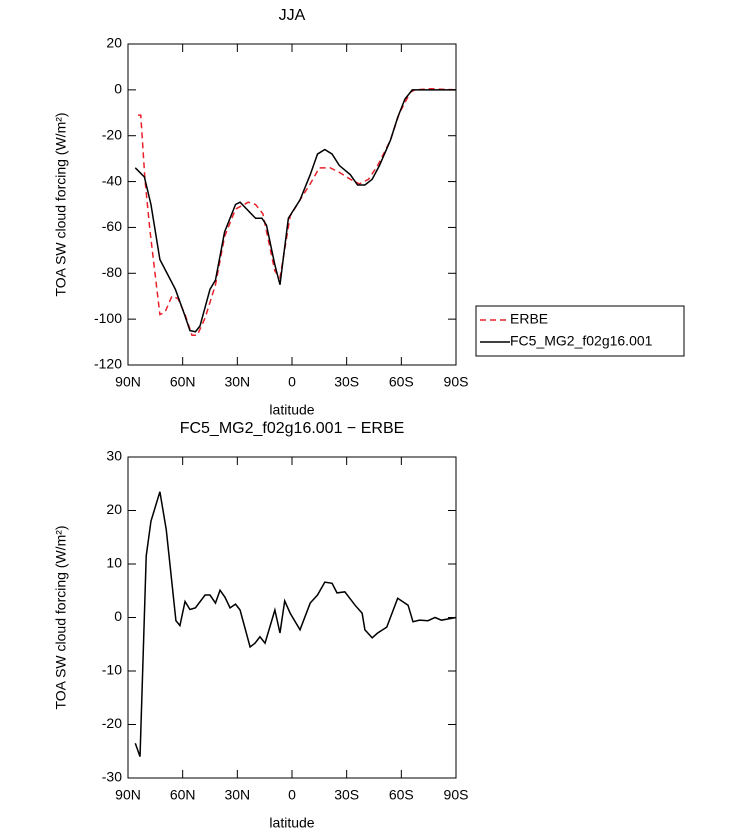 Image resolution: width=733 pixels, height=837 pixels. I want to click on y-tick-label: -120, so click(108, 364).